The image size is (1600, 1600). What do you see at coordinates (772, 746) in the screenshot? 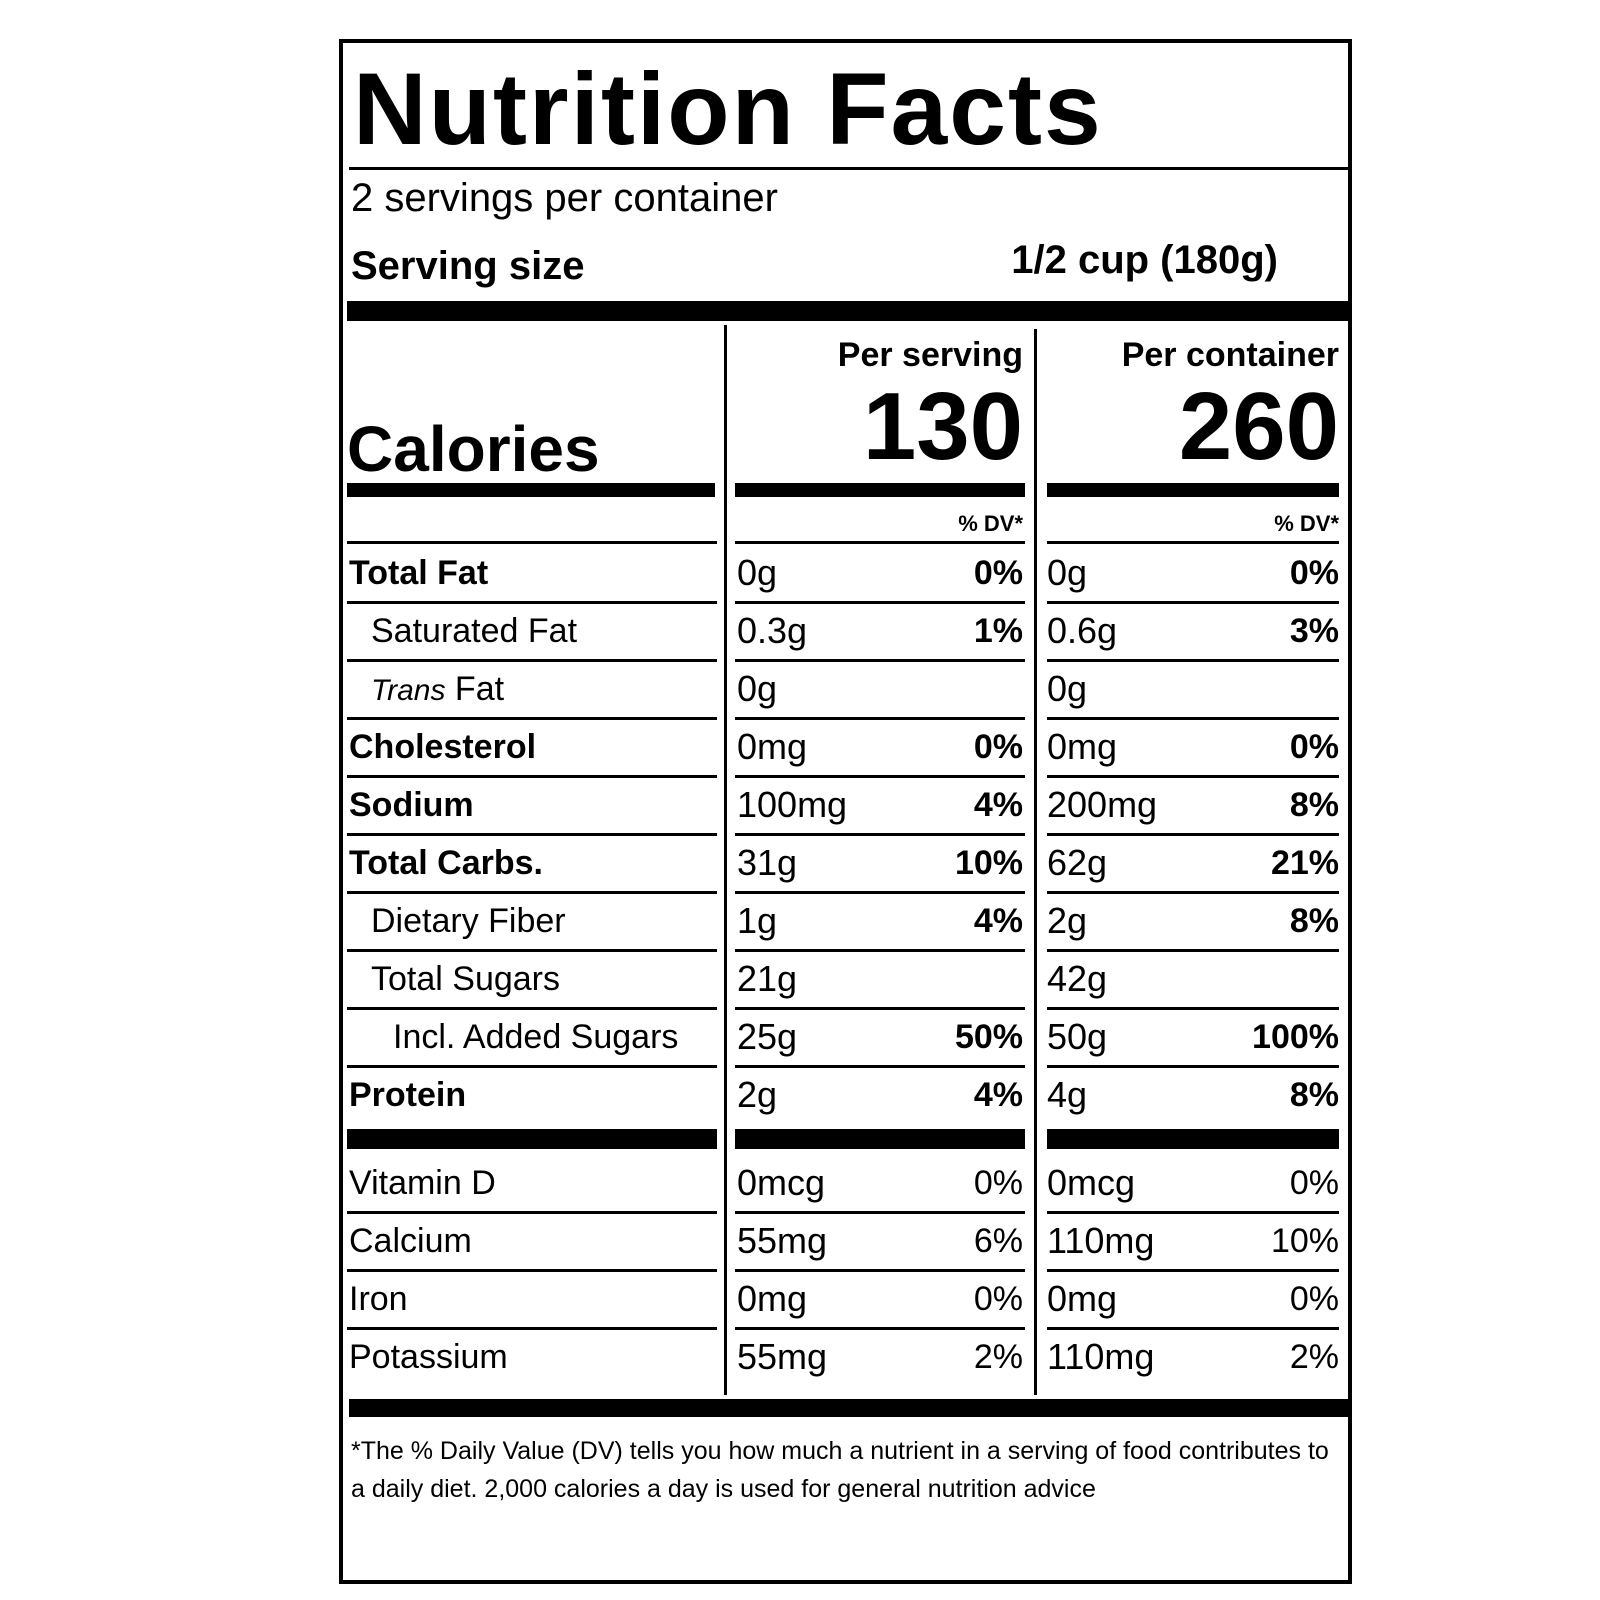
I see `serving-amount: 0mg` at bounding box center [772, 746].